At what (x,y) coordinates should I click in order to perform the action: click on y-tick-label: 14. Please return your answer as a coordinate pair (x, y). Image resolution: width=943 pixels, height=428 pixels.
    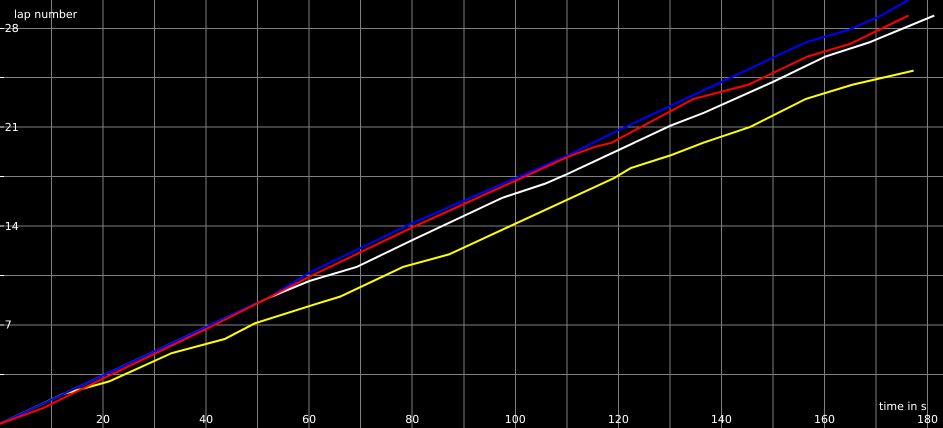
    Looking at the image, I should click on (11, 226).